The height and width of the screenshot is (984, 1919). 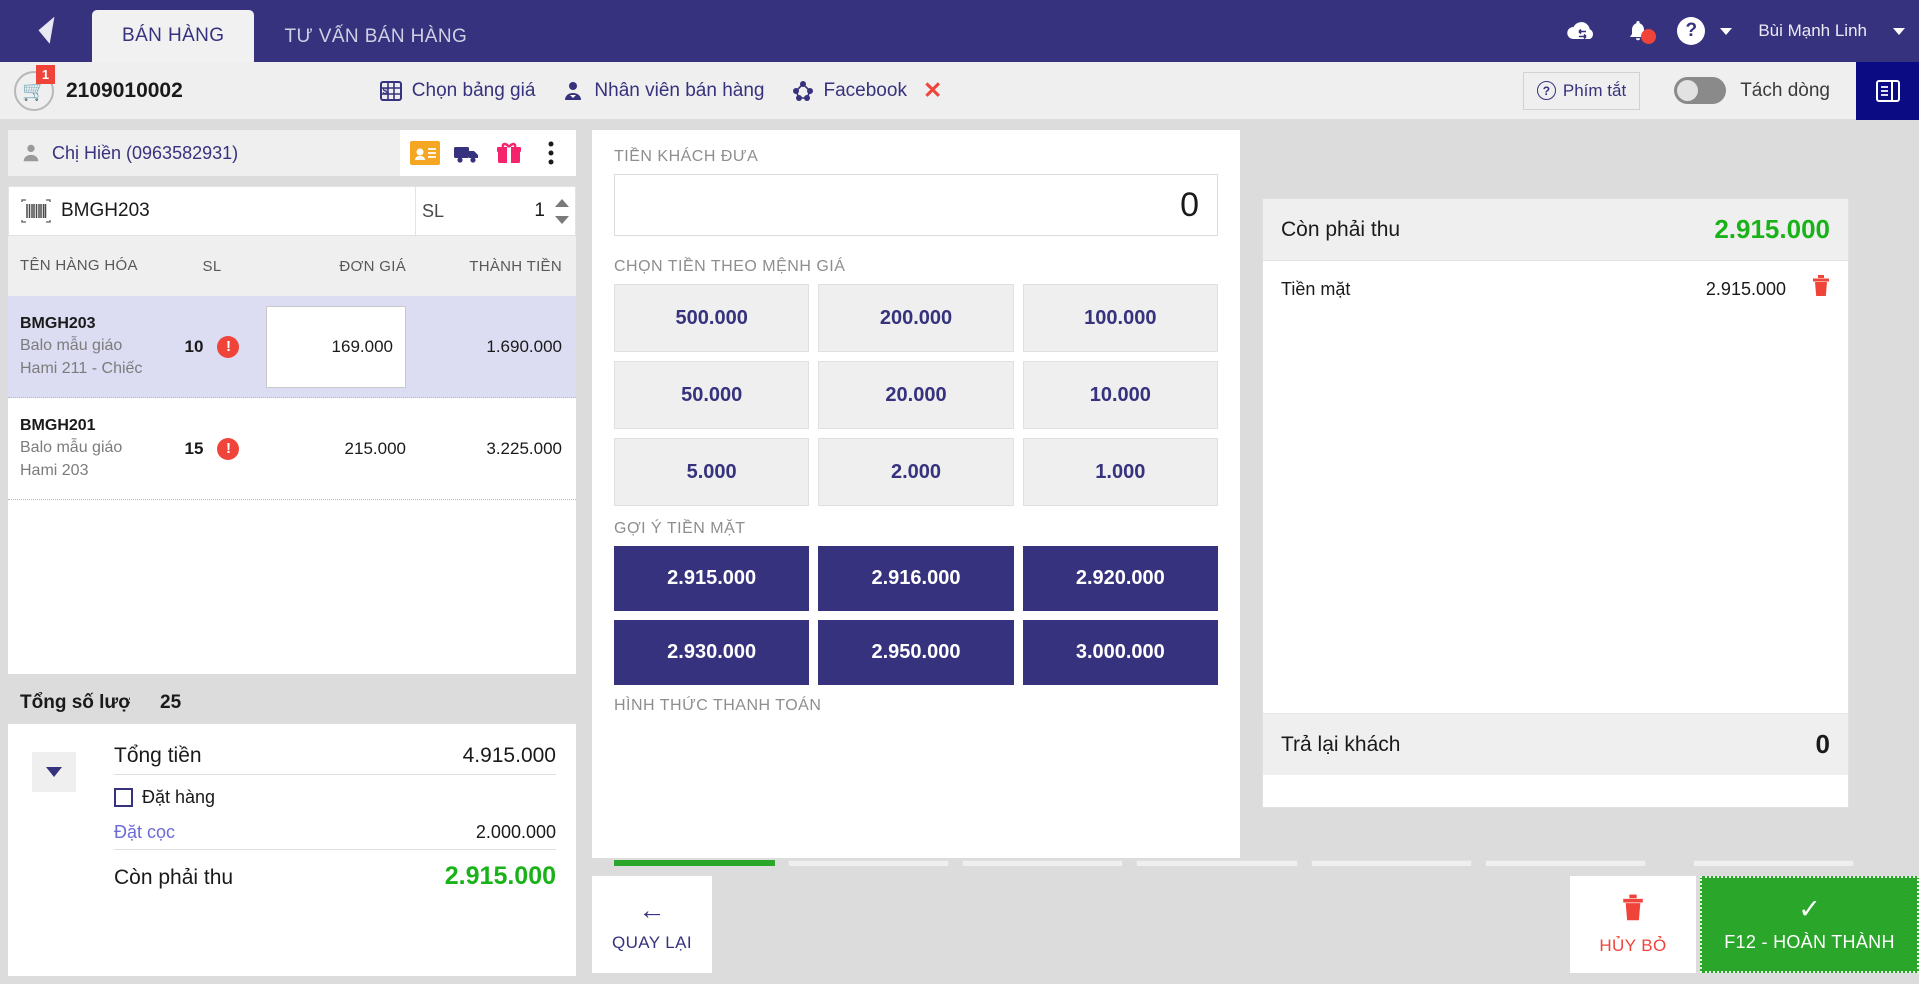 What do you see at coordinates (81, 357) in the screenshot?
I see `item-description: Balo mẫu giáo Hami 211 - Chiếc` at bounding box center [81, 357].